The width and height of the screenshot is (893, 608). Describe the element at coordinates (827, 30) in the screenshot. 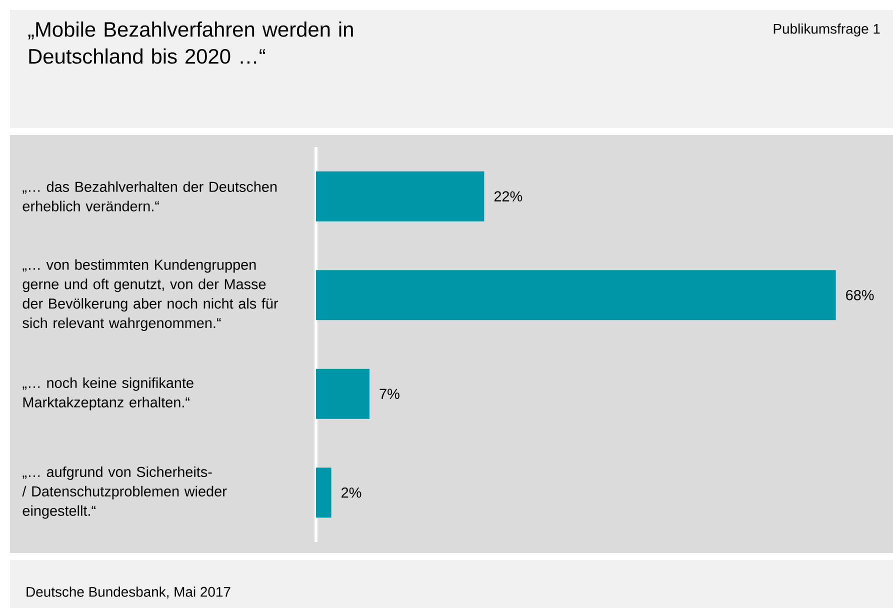

I see `text: Publikumsfrage 1` at that location.